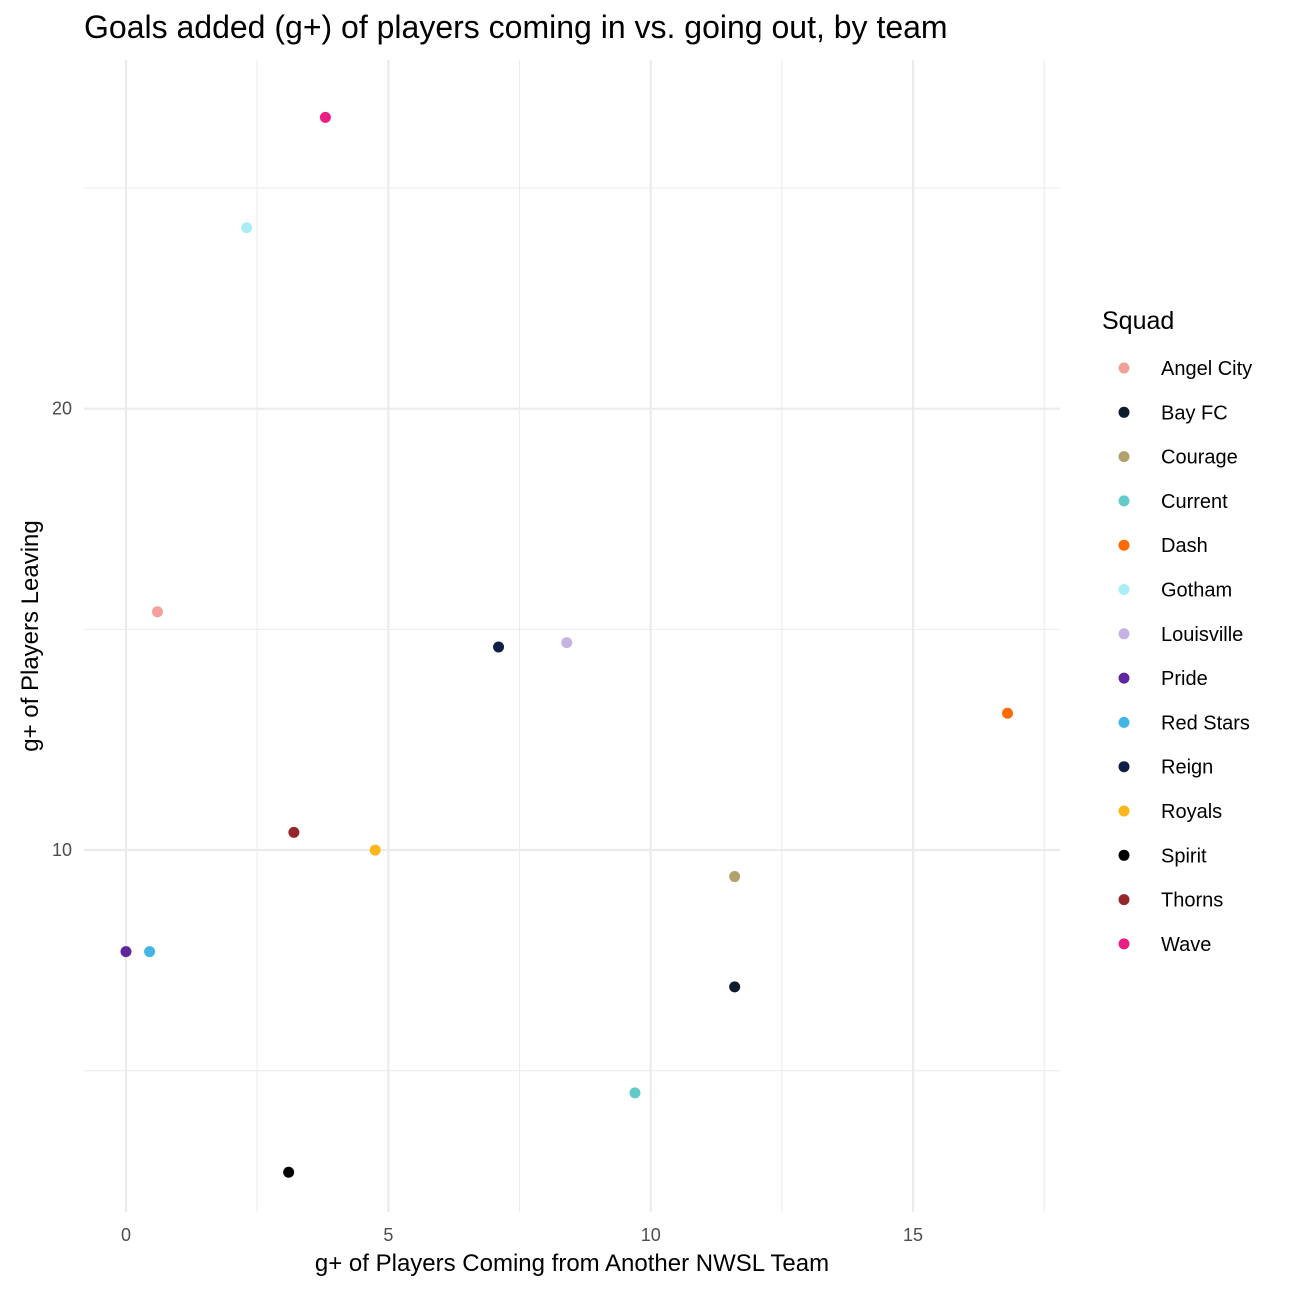  What do you see at coordinates (1192, 901) in the screenshot?
I see `legend-label: Thorns` at bounding box center [1192, 901].